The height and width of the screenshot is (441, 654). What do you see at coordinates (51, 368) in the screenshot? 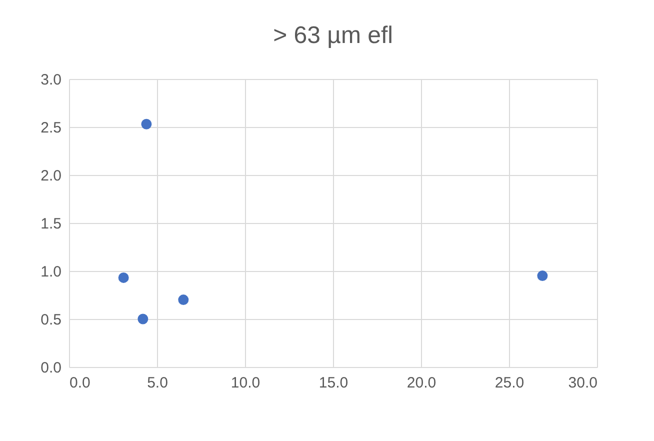
I see `y-tick-label: 0.0` at bounding box center [51, 368].